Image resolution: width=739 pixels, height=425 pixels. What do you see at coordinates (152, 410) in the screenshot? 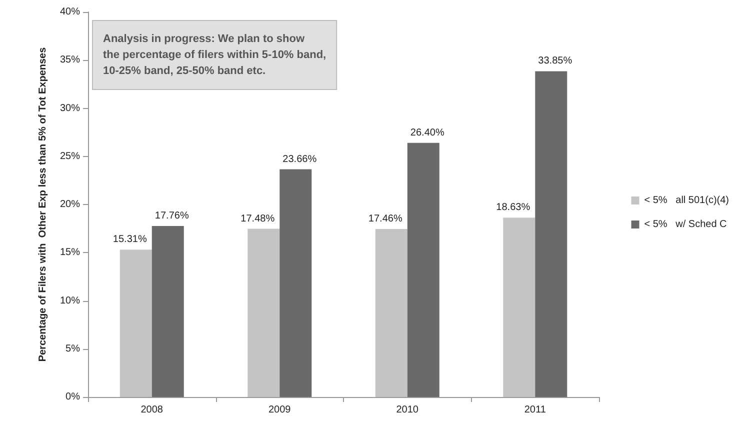
I see `x-tick-label: 2008` at bounding box center [152, 410].